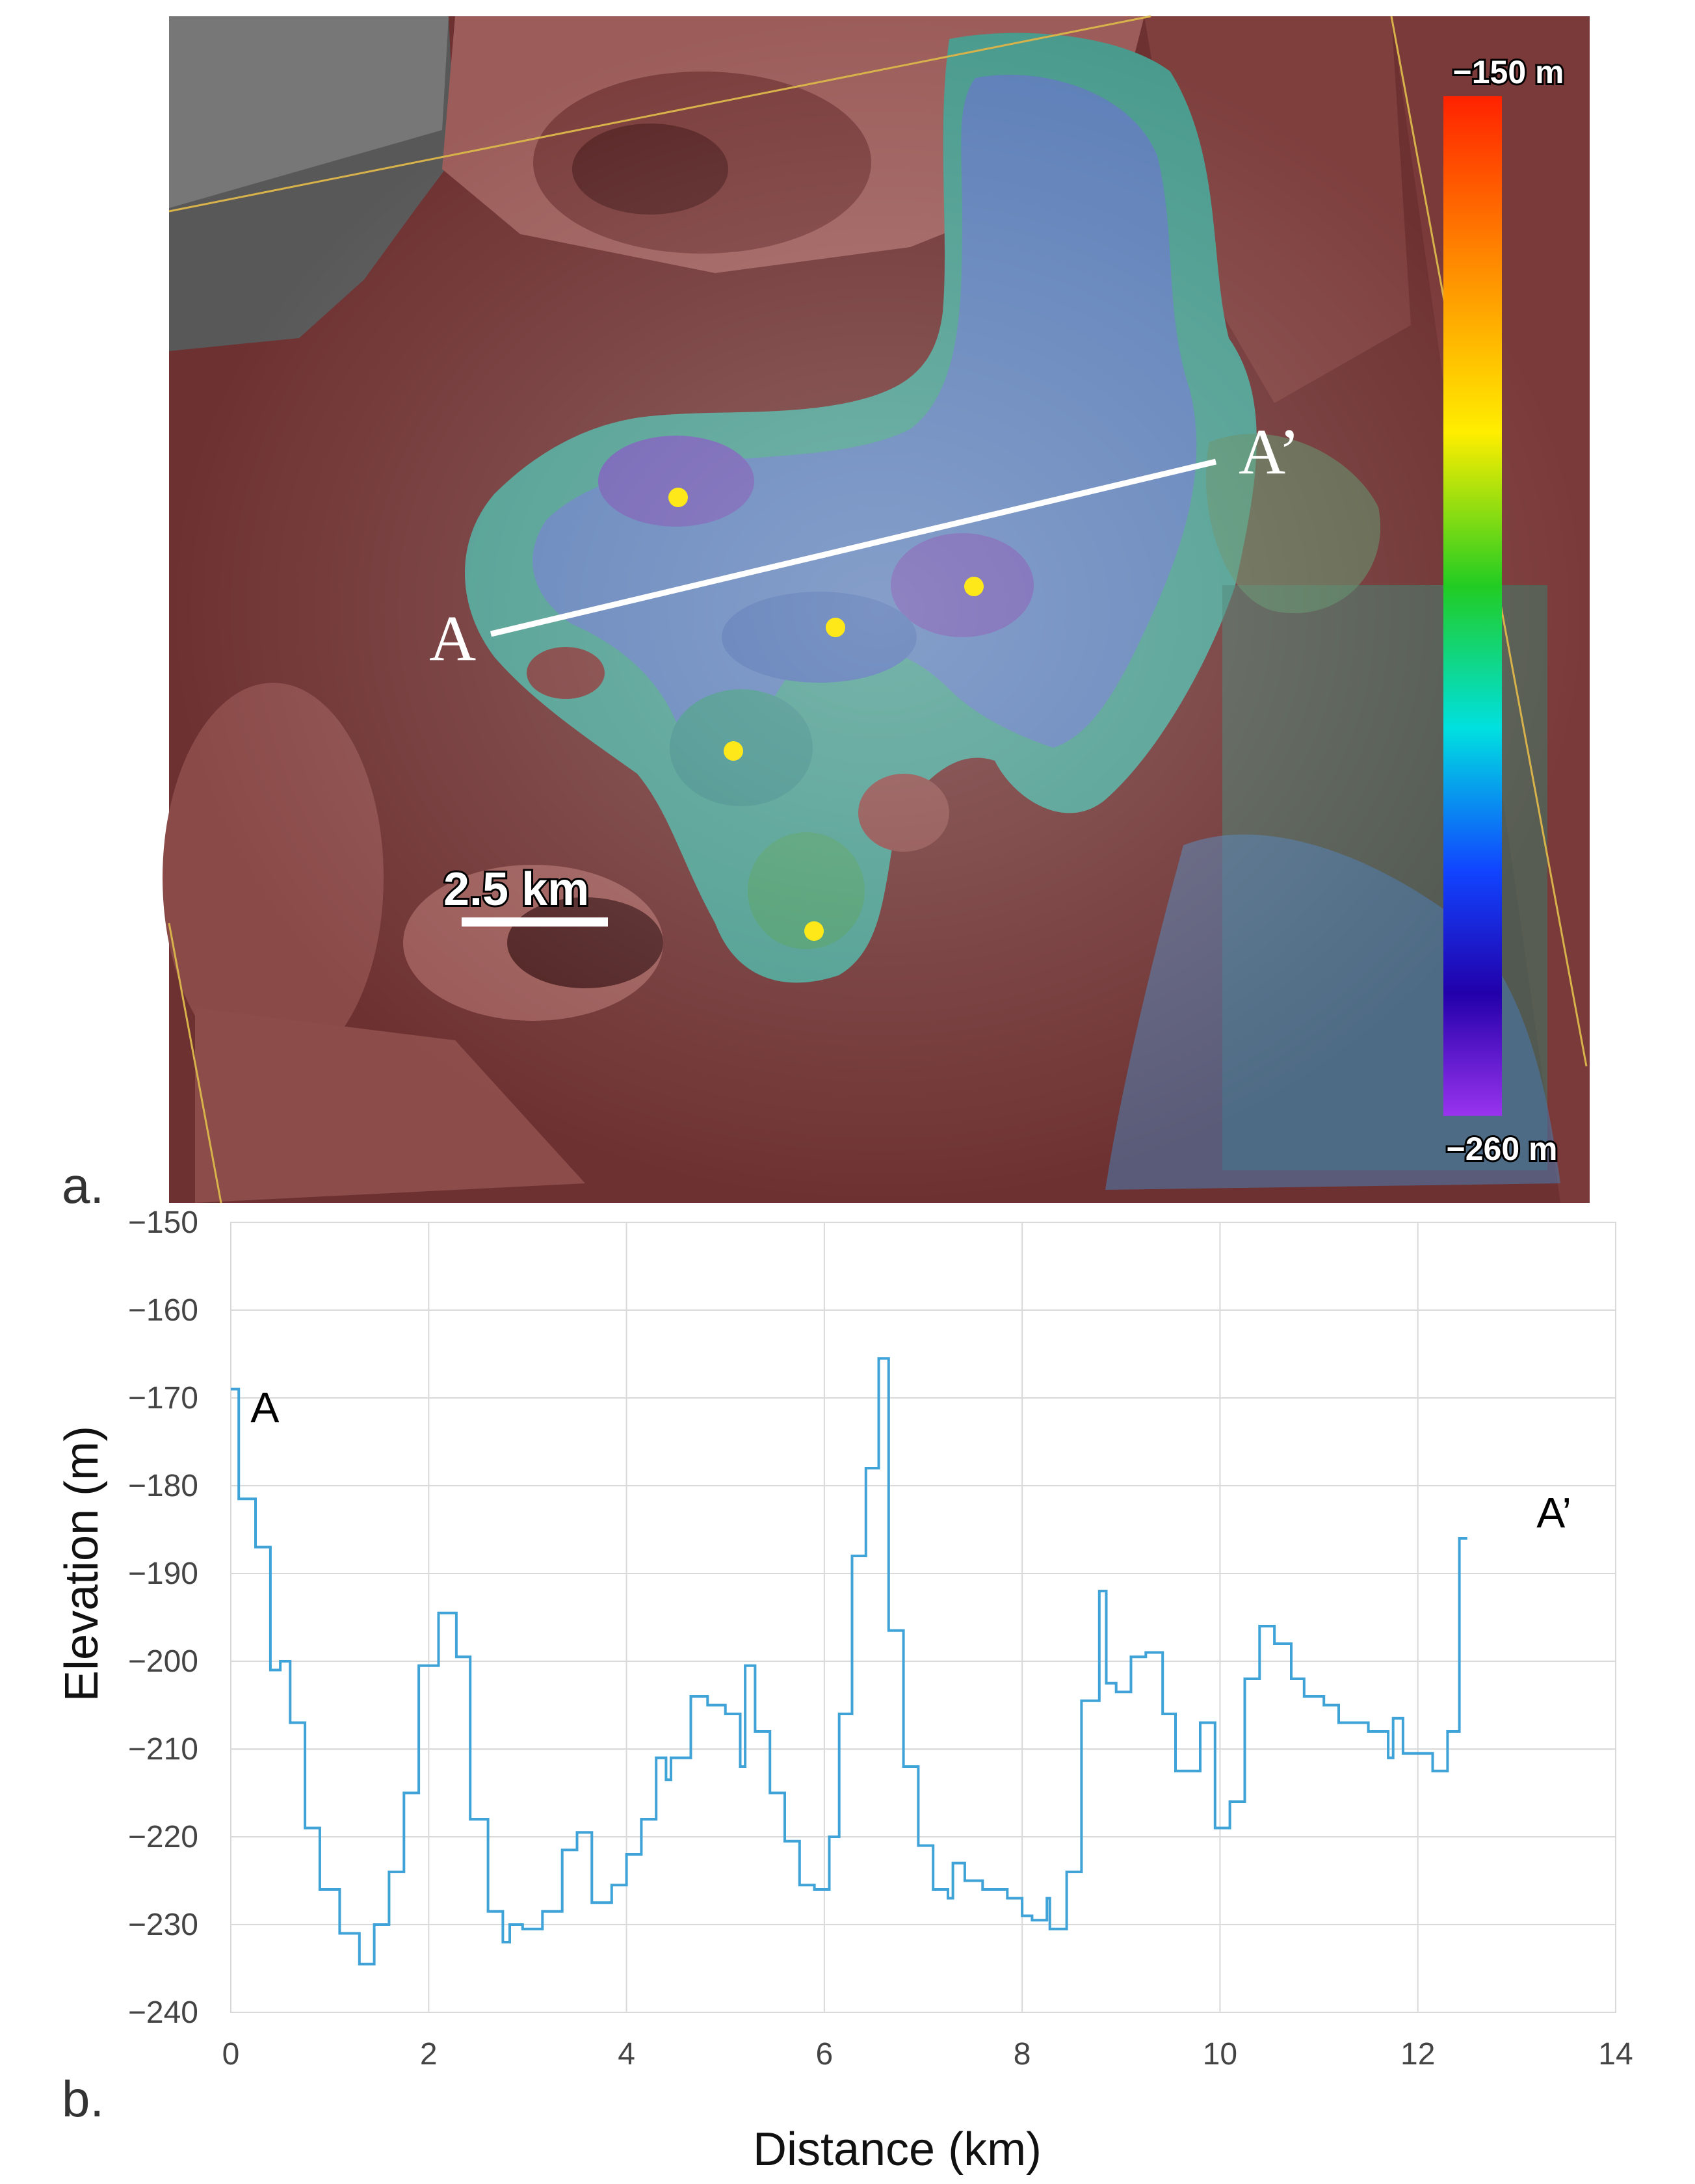  What do you see at coordinates (83, 1186) in the screenshot?
I see `panel-a-letter: a.` at bounding box center [83, 1186].